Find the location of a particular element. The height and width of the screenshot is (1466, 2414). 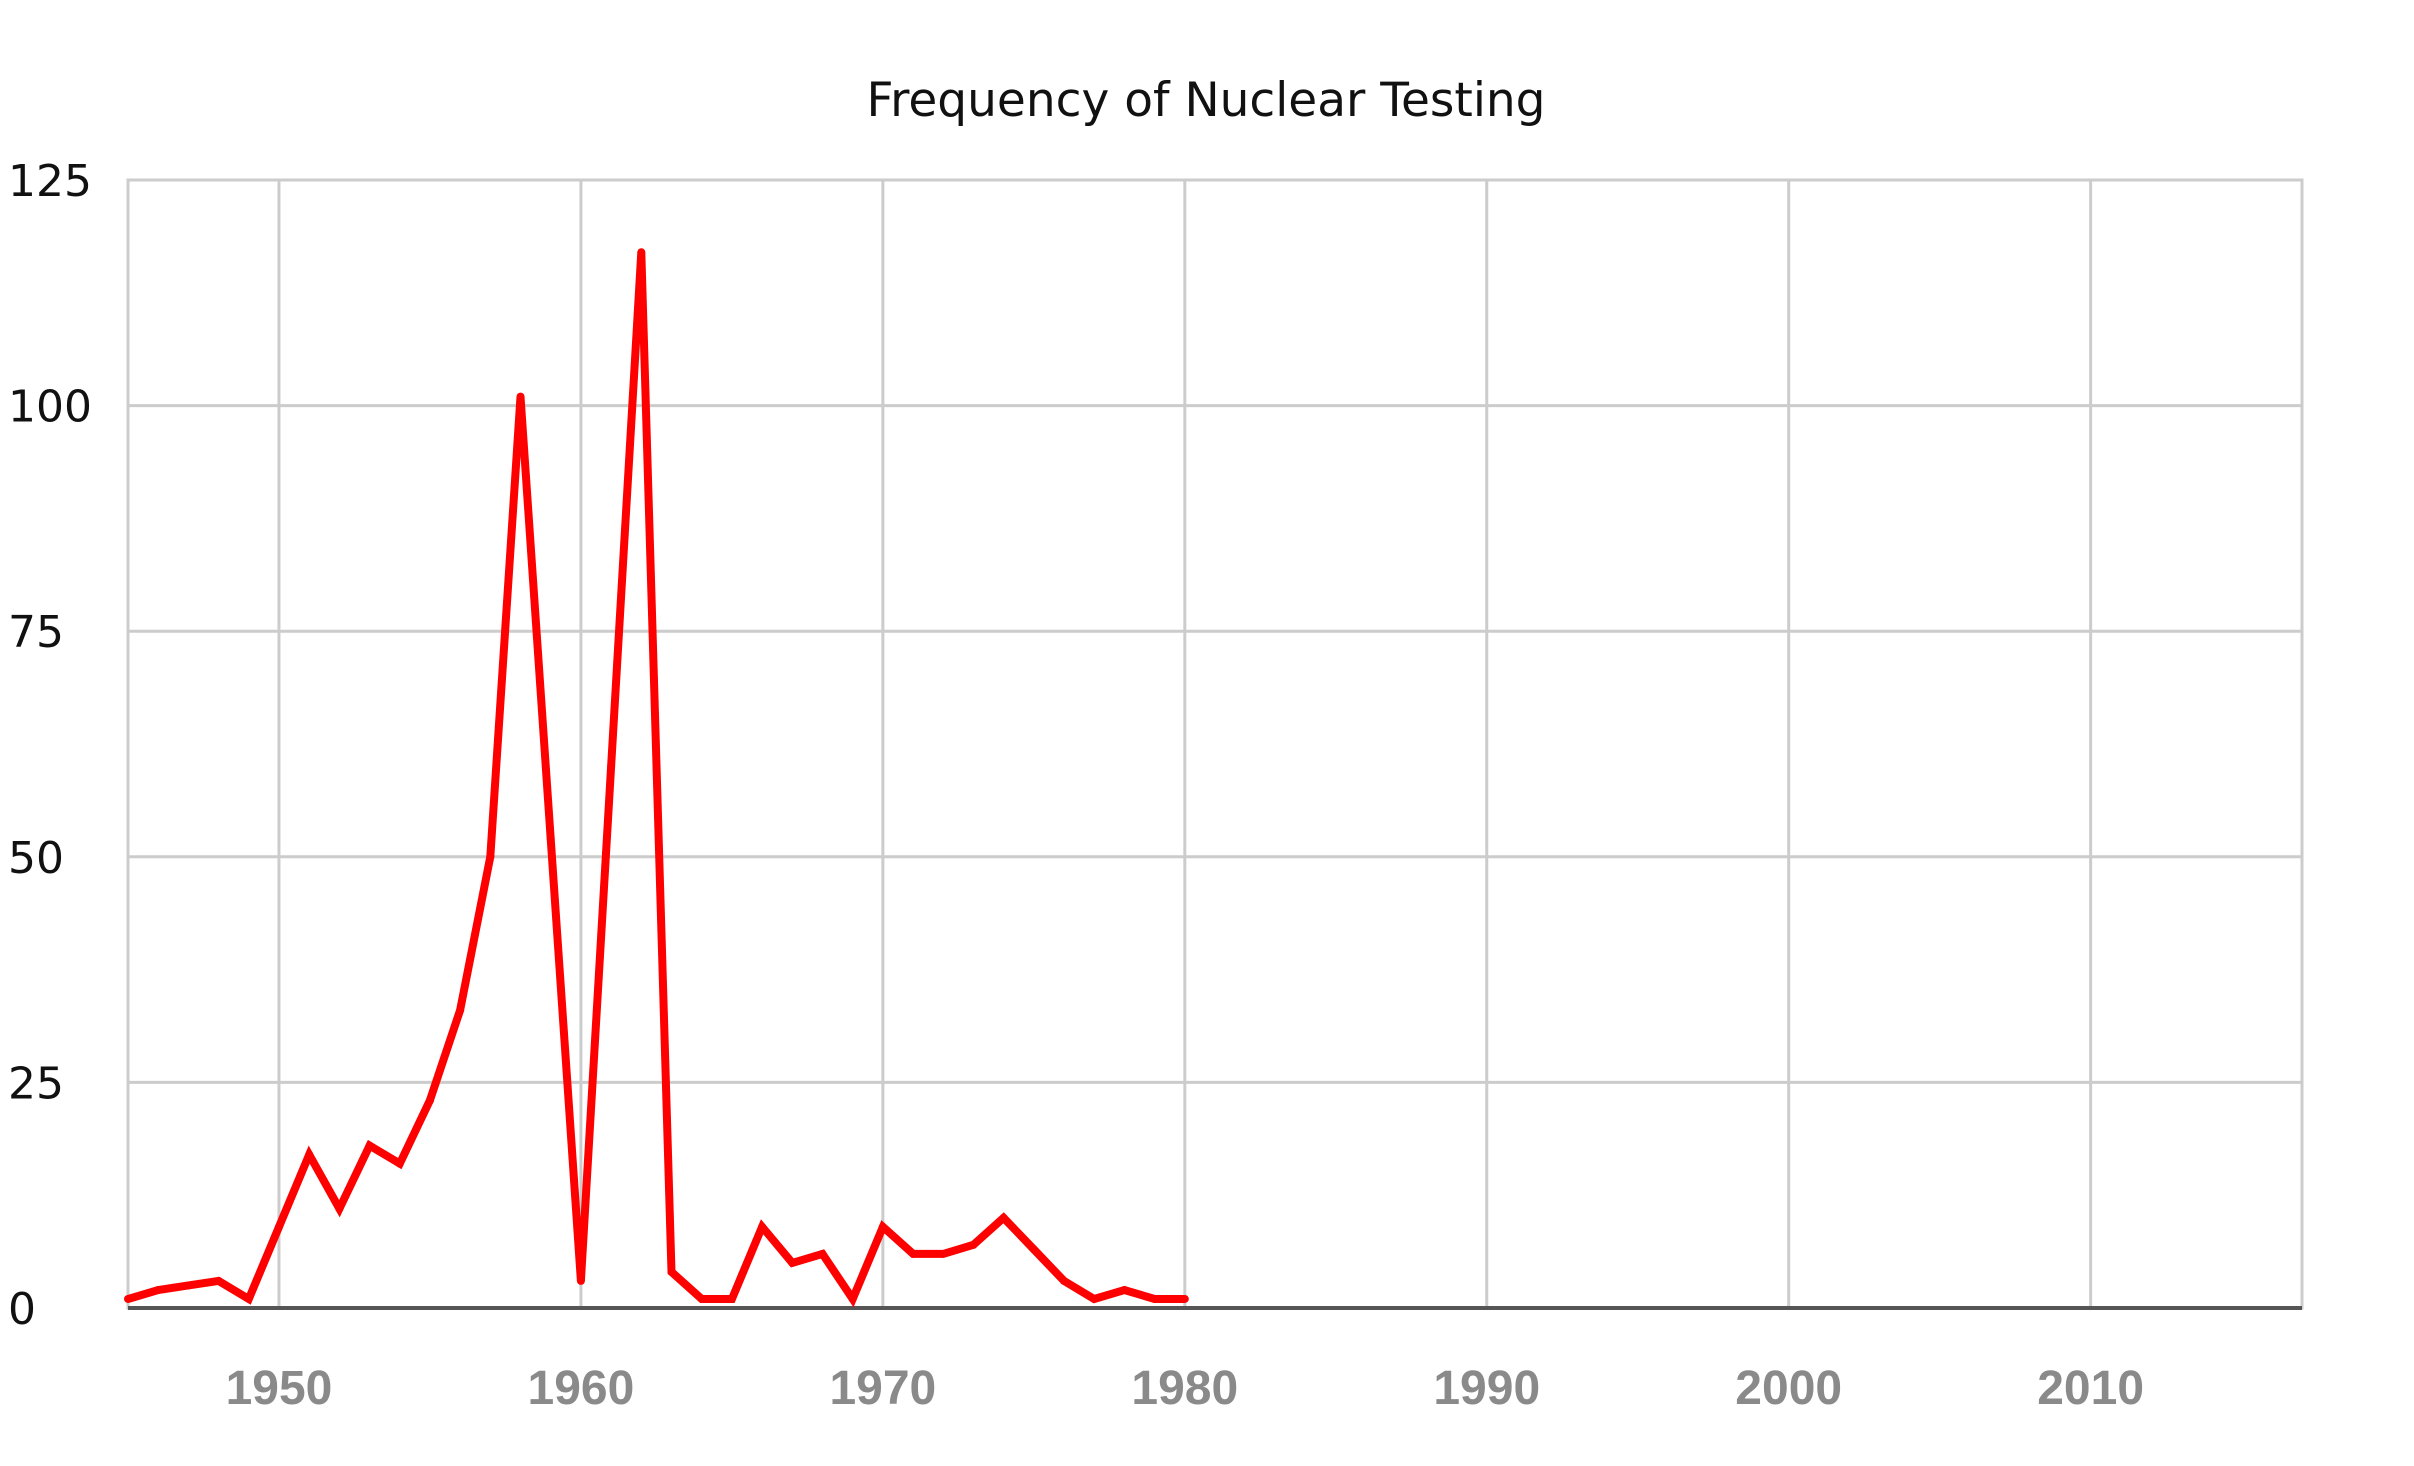

y-tick-label: 0 is located at coordinates (22, 1309).